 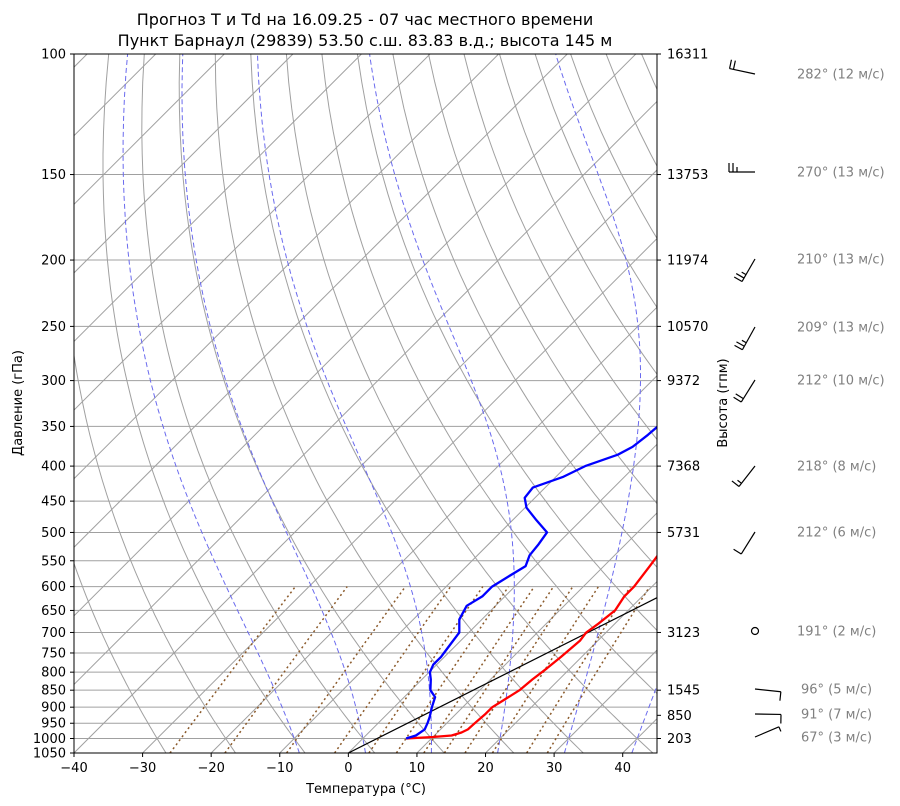 I want to click on y-axis-label: Давление (гПа), so click(x=18, y=403).